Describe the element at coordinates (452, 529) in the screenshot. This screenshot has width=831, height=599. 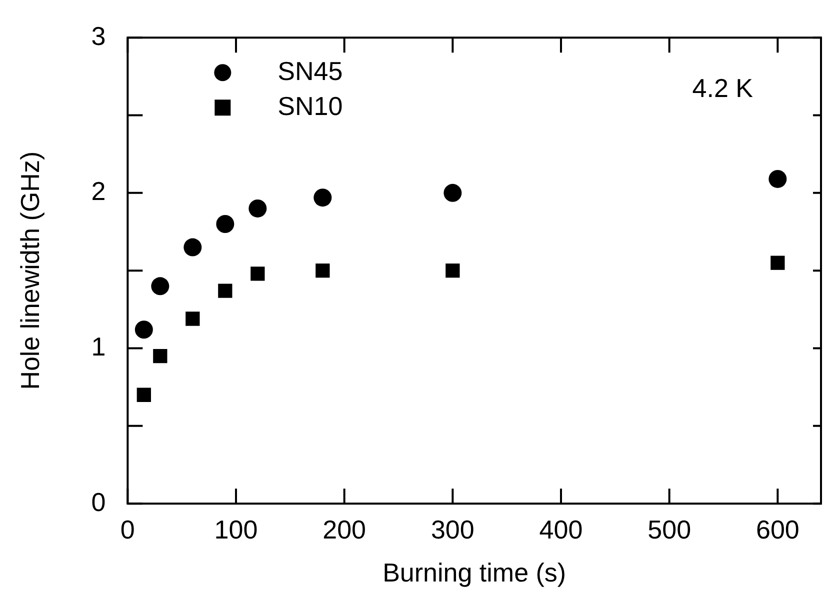
I see `x-tick-label: 300` at that location.